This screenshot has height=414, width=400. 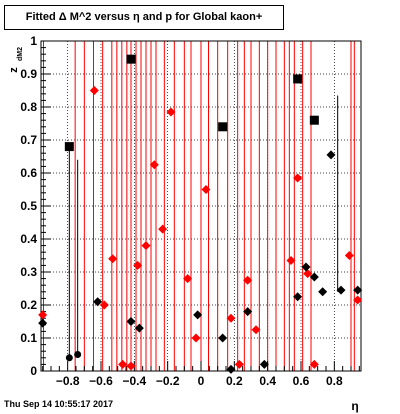 I want to click on timestamp: Thu Sep 14 10:55:17 2017, so click(x=59, y=404).